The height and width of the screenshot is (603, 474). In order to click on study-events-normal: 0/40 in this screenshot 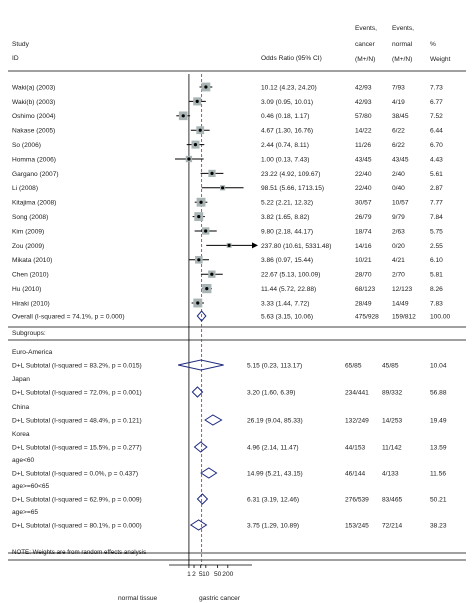, I will do `click(398, 188)`.